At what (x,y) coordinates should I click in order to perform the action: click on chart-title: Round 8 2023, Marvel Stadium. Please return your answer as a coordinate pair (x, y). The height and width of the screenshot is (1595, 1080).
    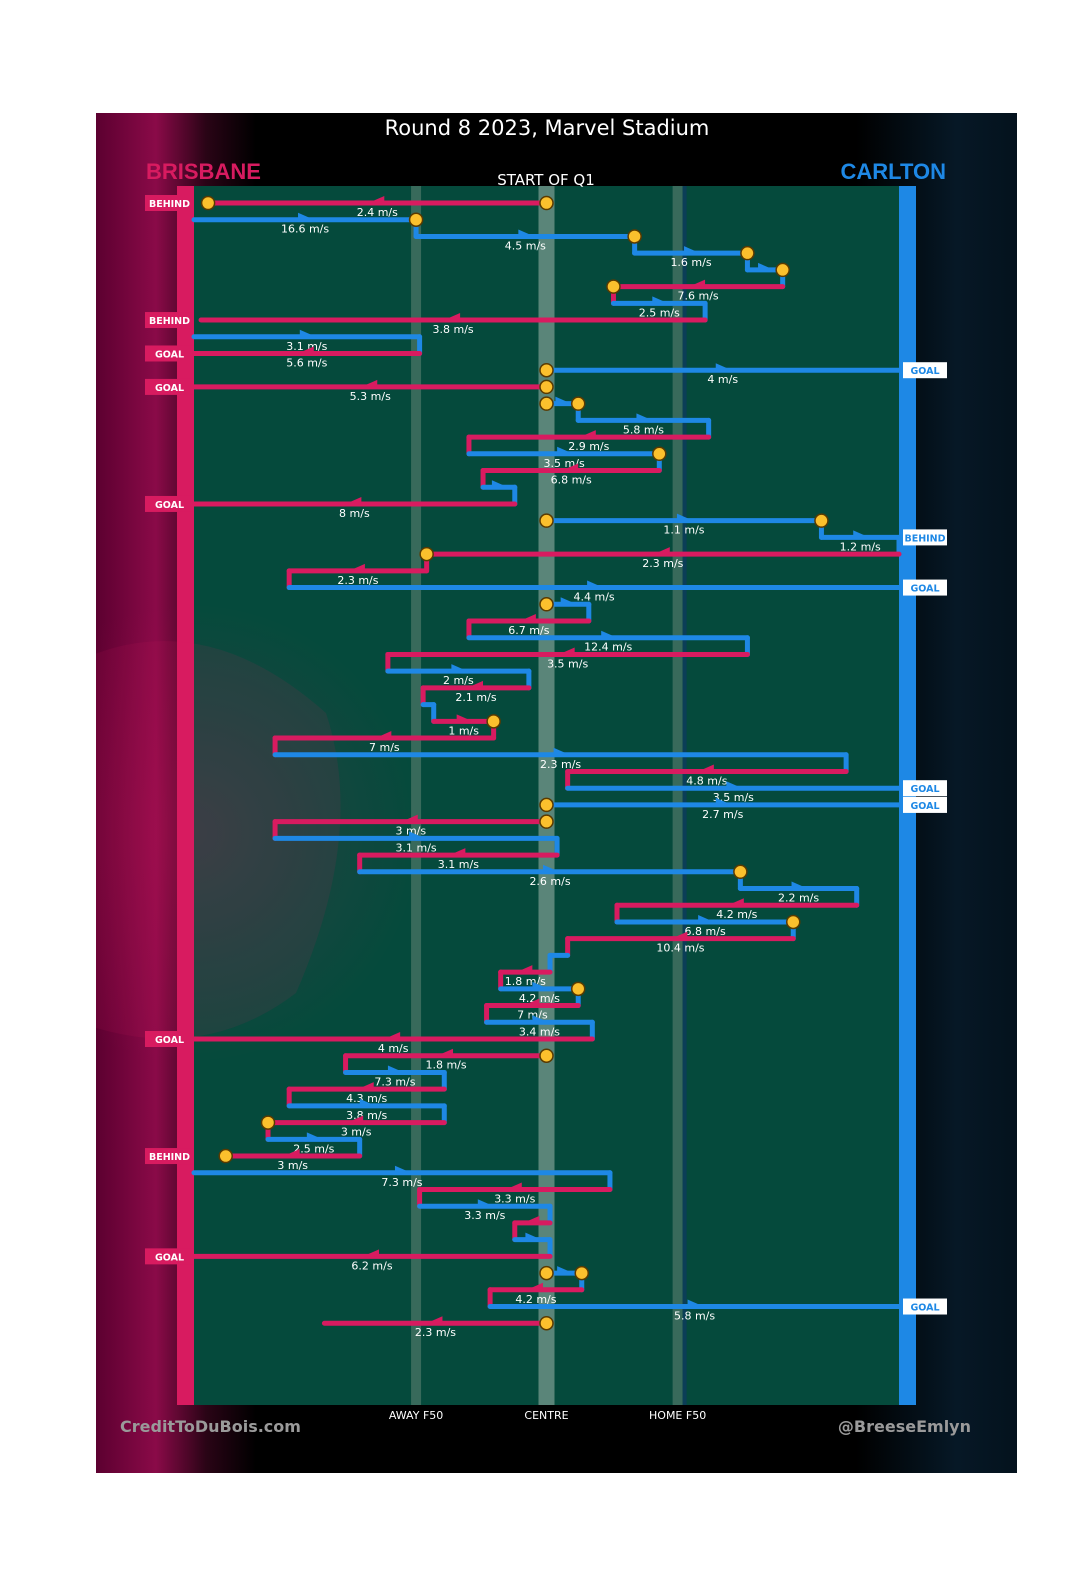
    Looking at the image, I should click on (547, 128).